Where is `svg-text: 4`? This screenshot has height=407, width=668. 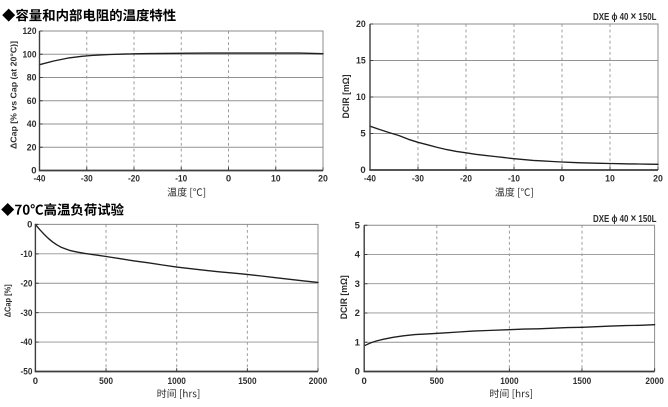
svg-text: 4 is located at coordinates (358, 255).